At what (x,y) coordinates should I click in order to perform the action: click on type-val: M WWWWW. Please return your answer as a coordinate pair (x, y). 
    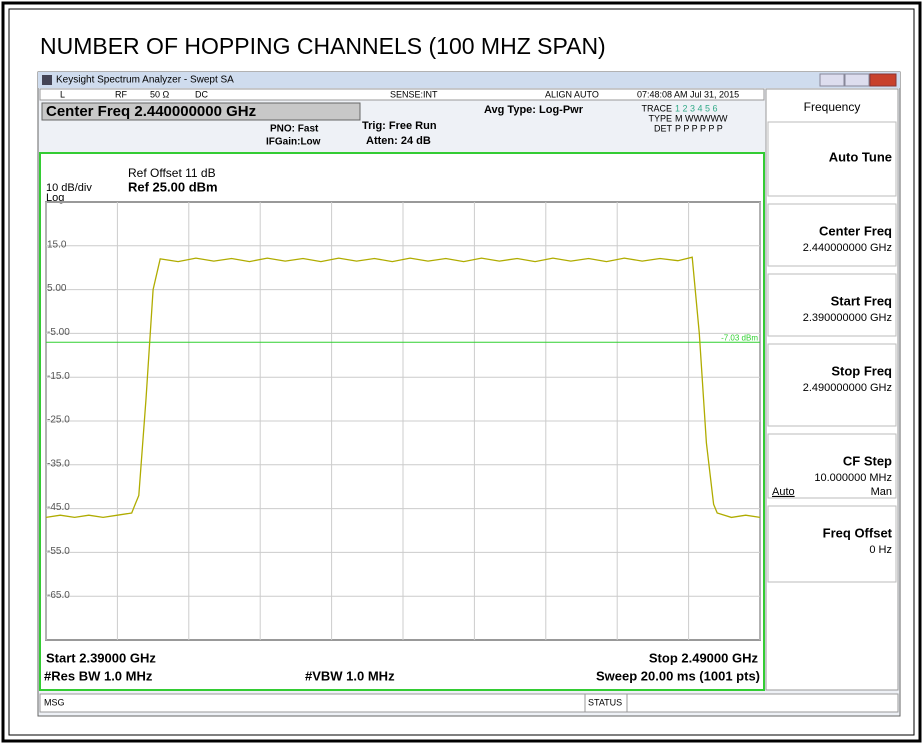
    Looking at the image, I should click on (701, 118).